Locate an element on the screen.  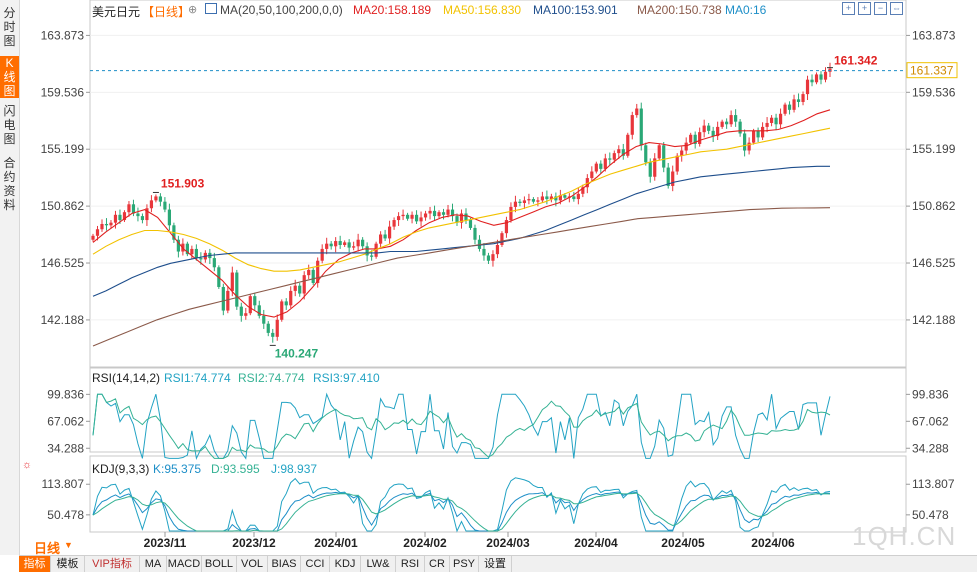
watermark: 1QH.CN is located at coordinates (904, 536).